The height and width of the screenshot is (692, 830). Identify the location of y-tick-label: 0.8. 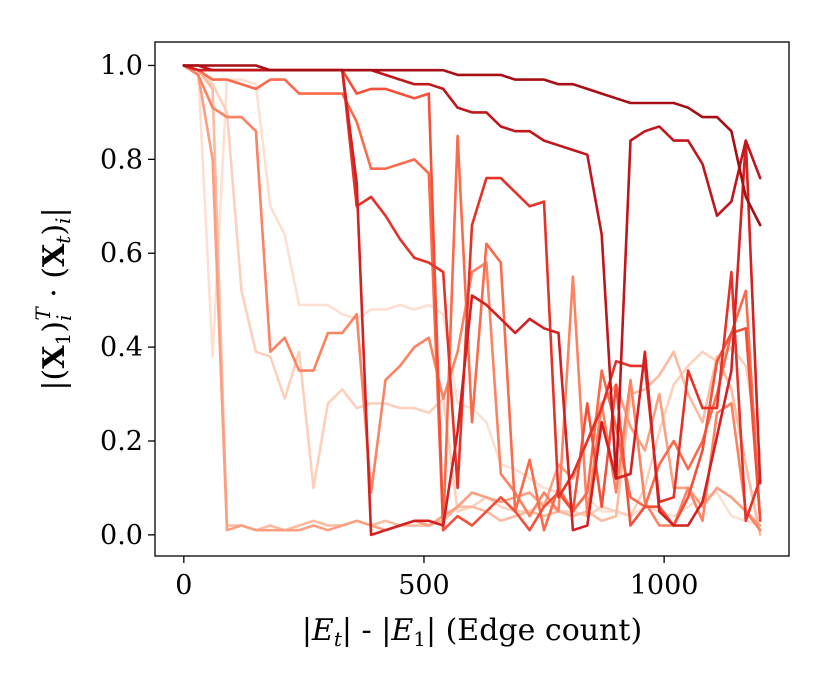
(121, 159).